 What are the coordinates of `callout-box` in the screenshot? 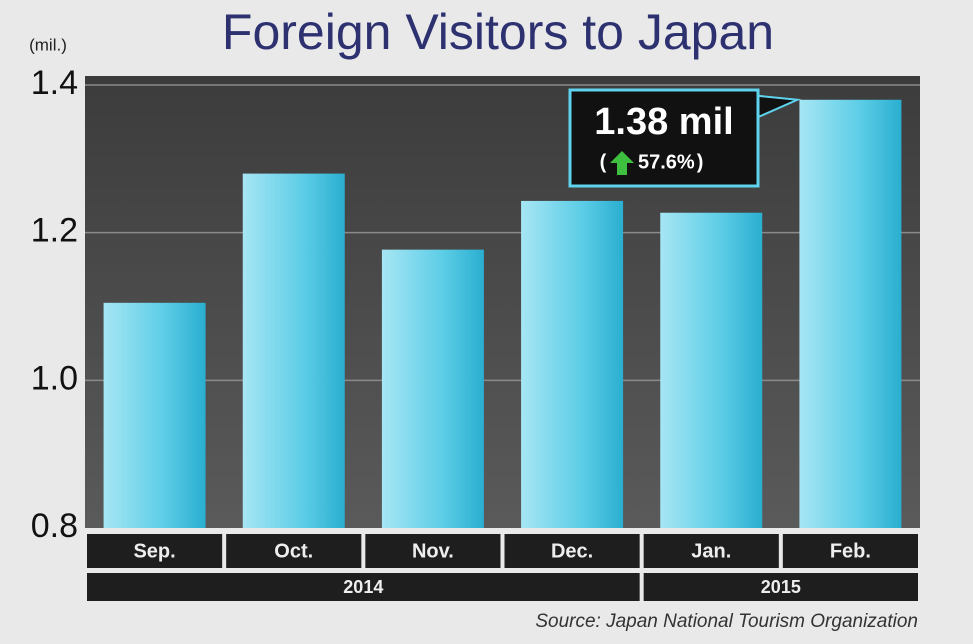 It's located at (664, 138).